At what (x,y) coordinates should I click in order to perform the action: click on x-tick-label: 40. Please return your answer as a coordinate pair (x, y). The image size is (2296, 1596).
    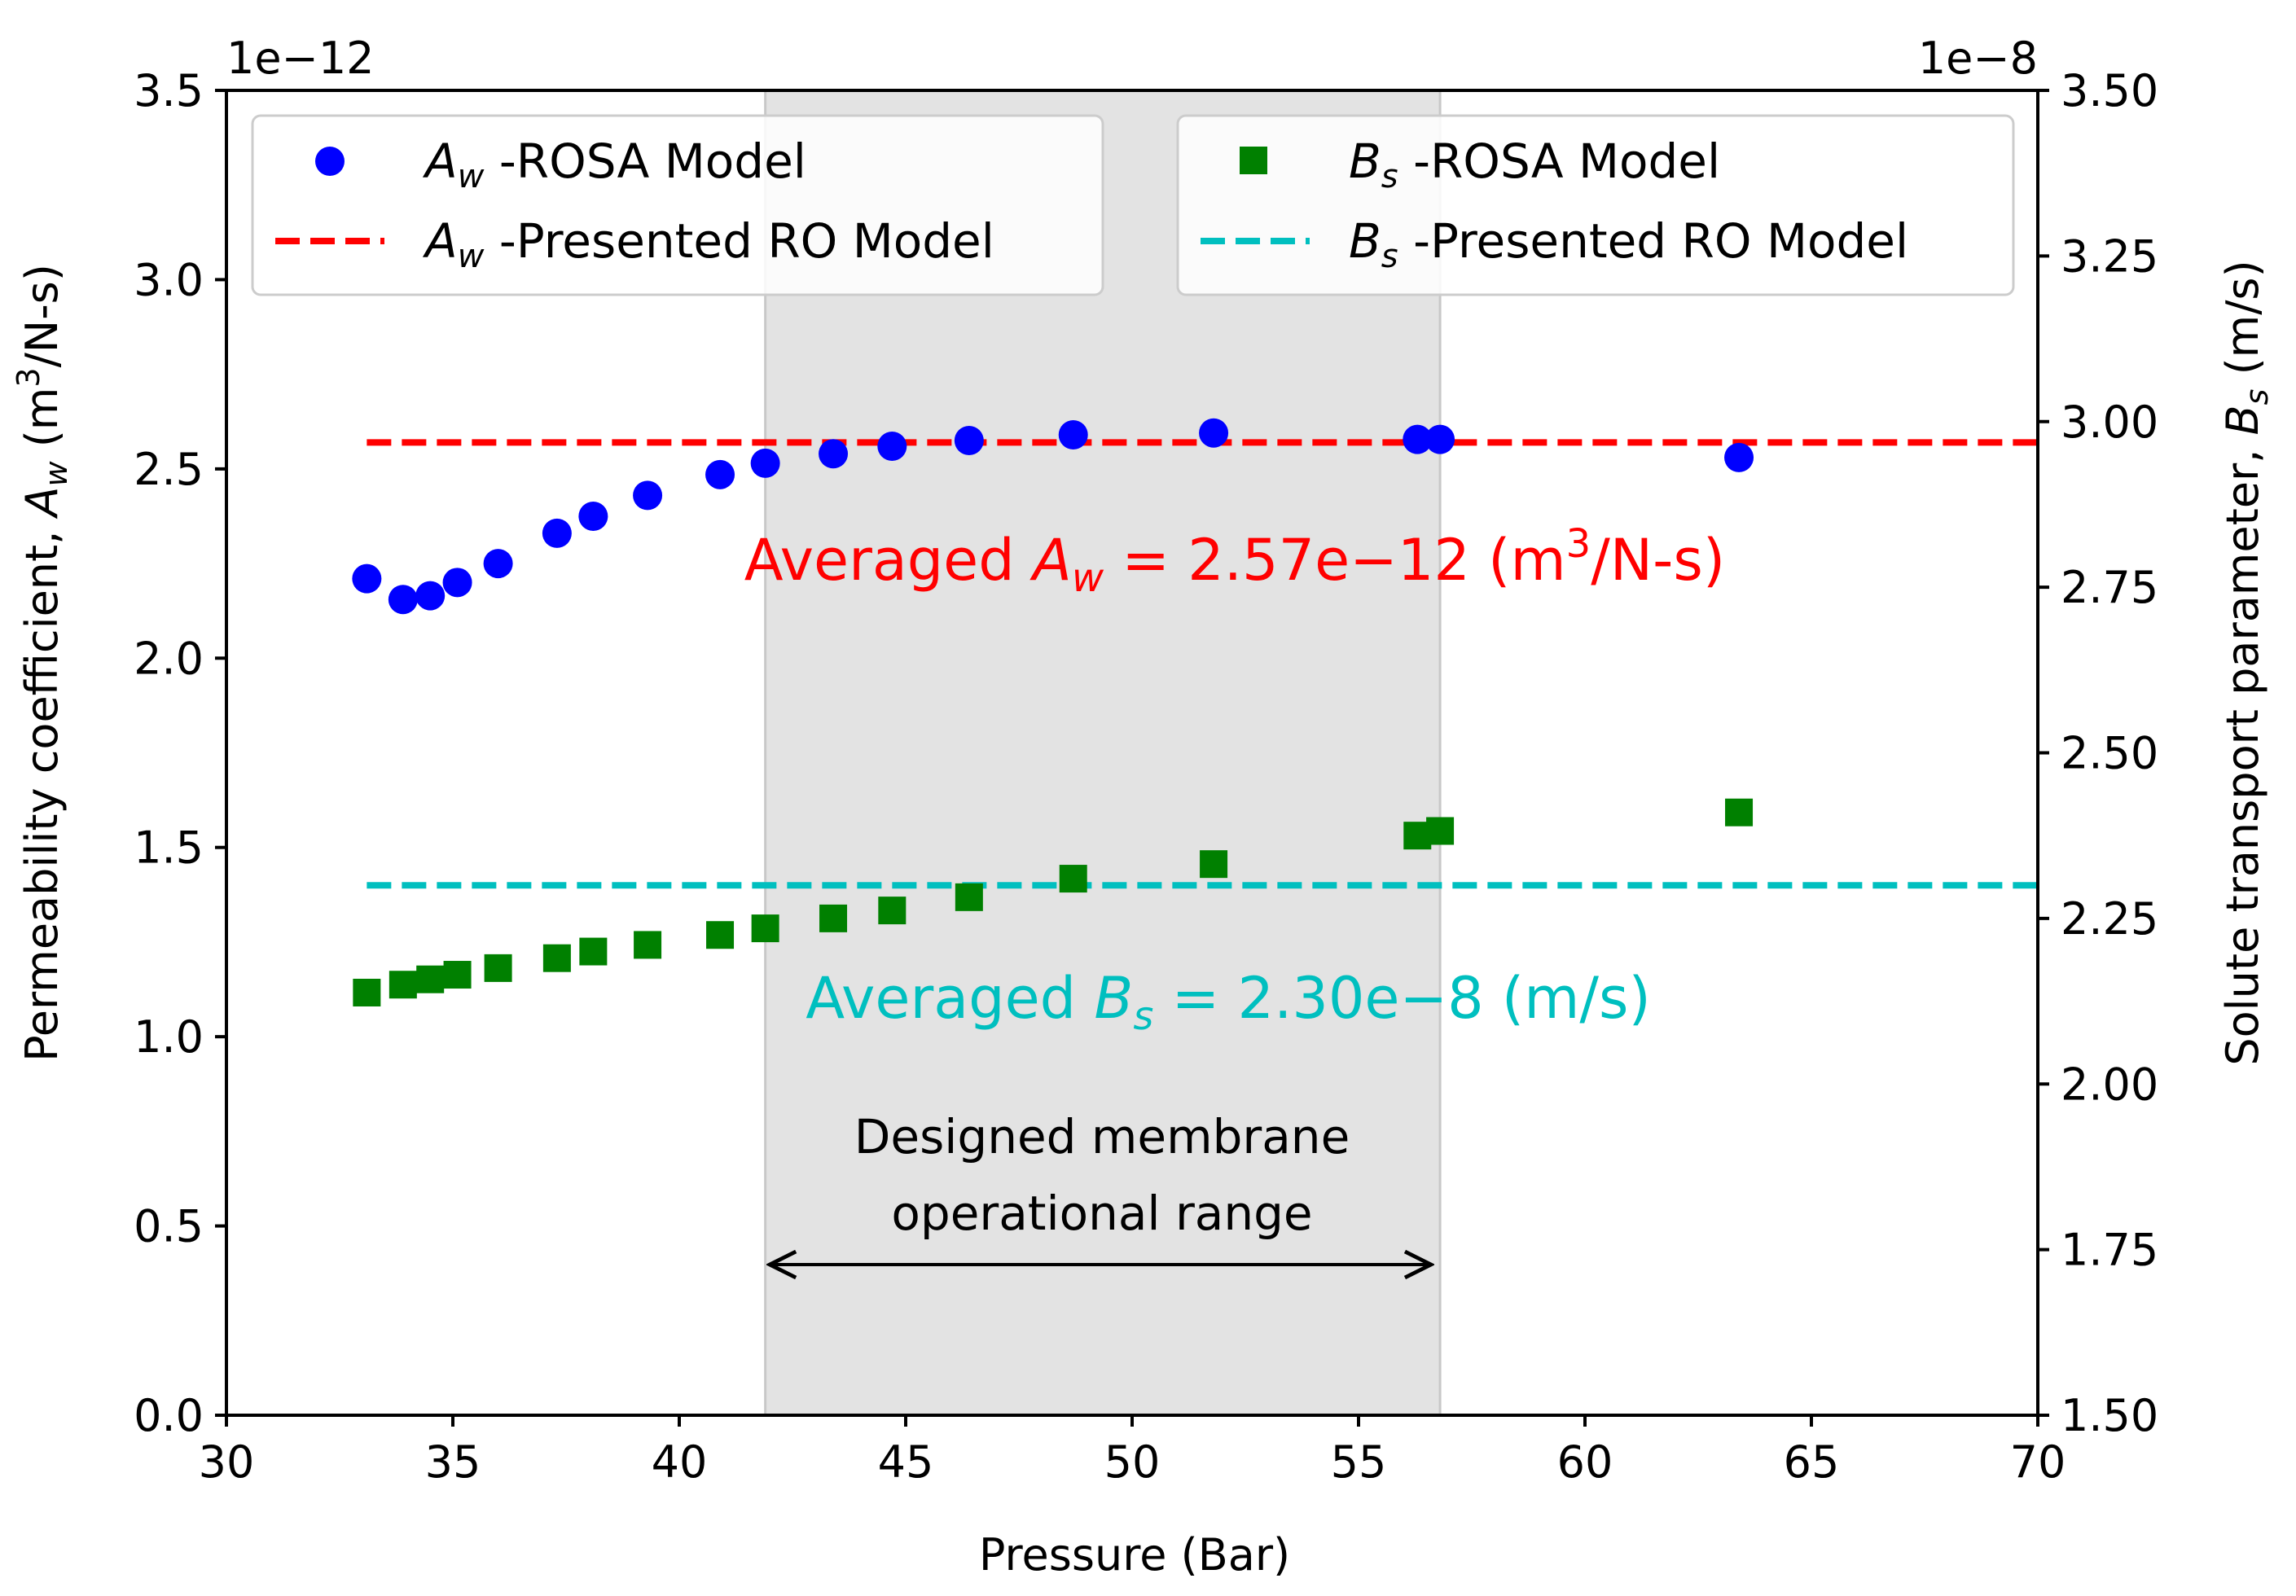
    Looking at the image, I should click on (680, 1462).